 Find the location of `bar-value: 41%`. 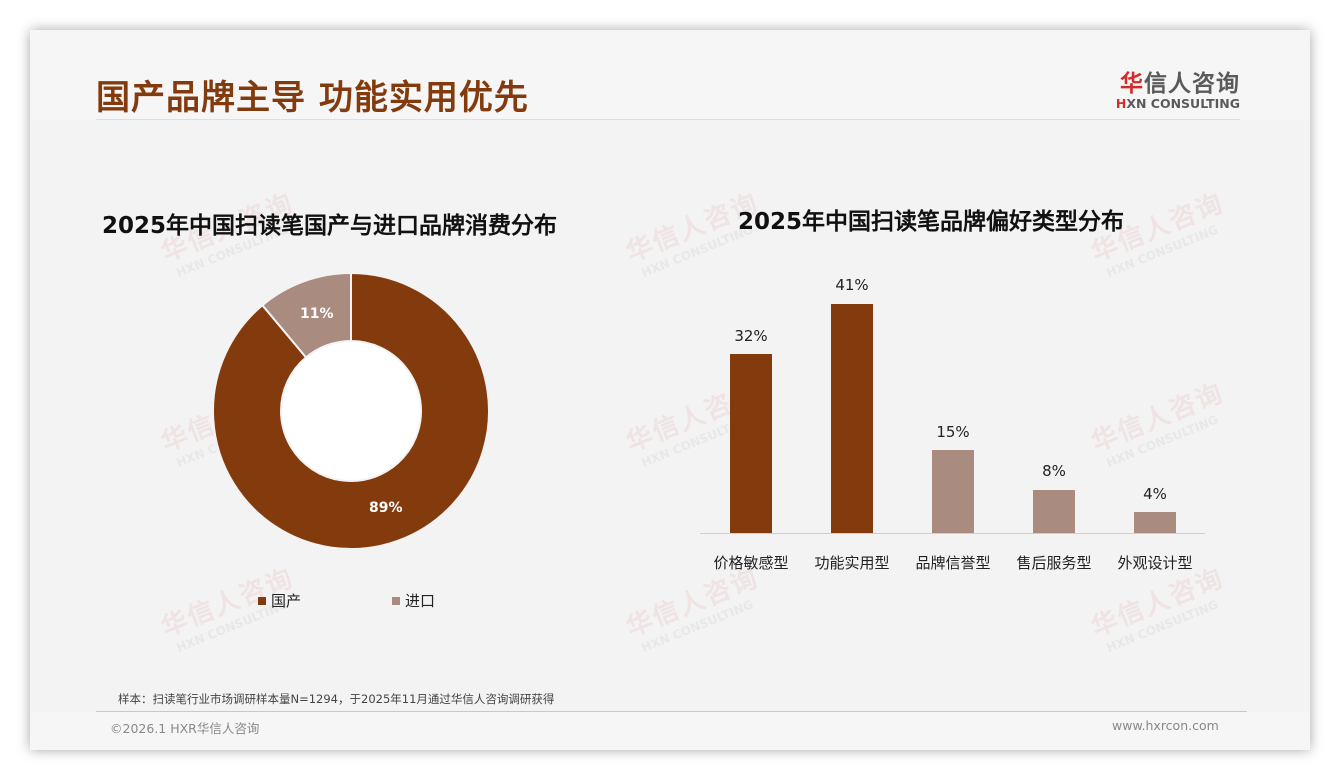

bar-value: 41% is located at coordinates (852, 285).